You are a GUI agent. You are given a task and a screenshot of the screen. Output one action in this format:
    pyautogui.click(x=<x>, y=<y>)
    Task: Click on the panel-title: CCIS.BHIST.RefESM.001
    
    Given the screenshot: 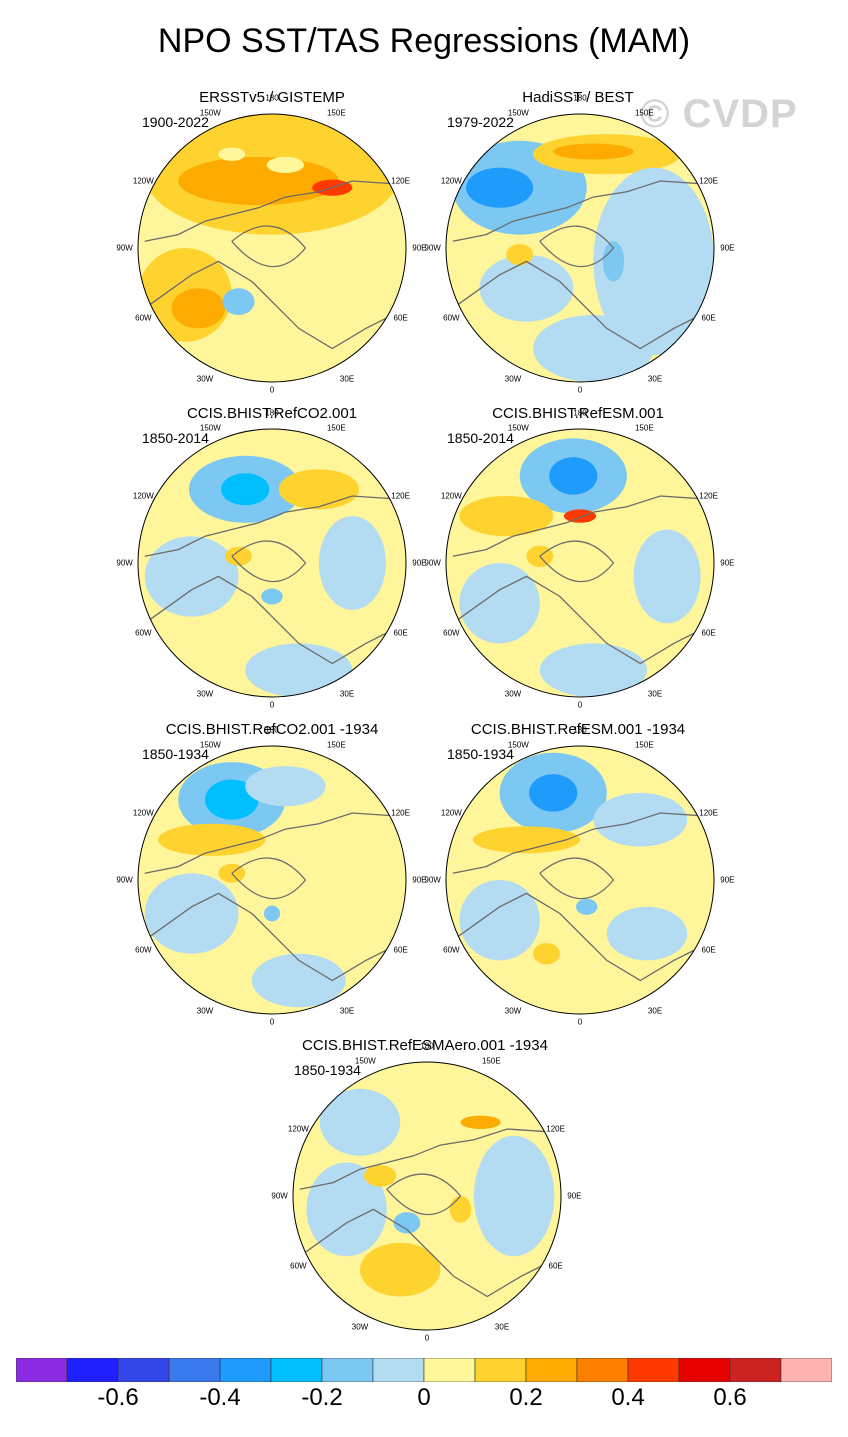 What is the action you would take?
    pyautogui.click(x=578, y=413)
    